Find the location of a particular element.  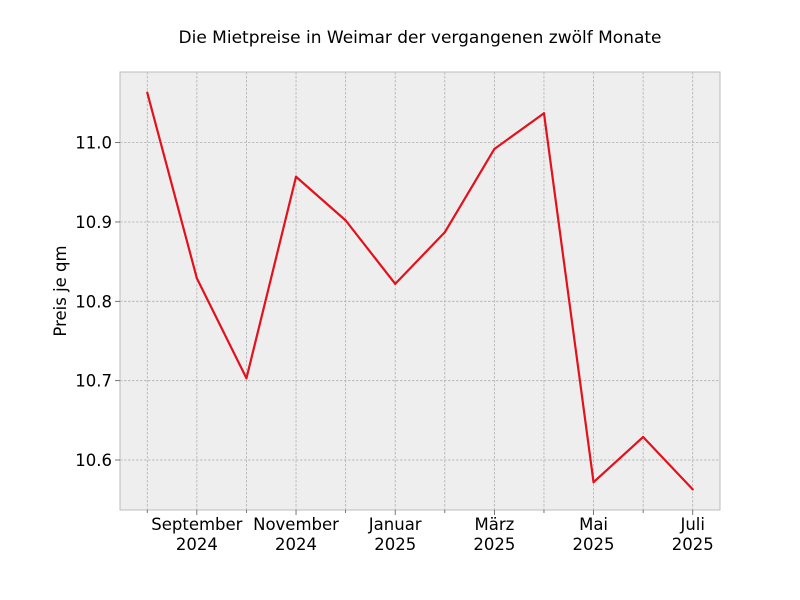

y-axis: 10.6 10.7 10.8 10.9 11.0 is located at coordinates (97, 302).